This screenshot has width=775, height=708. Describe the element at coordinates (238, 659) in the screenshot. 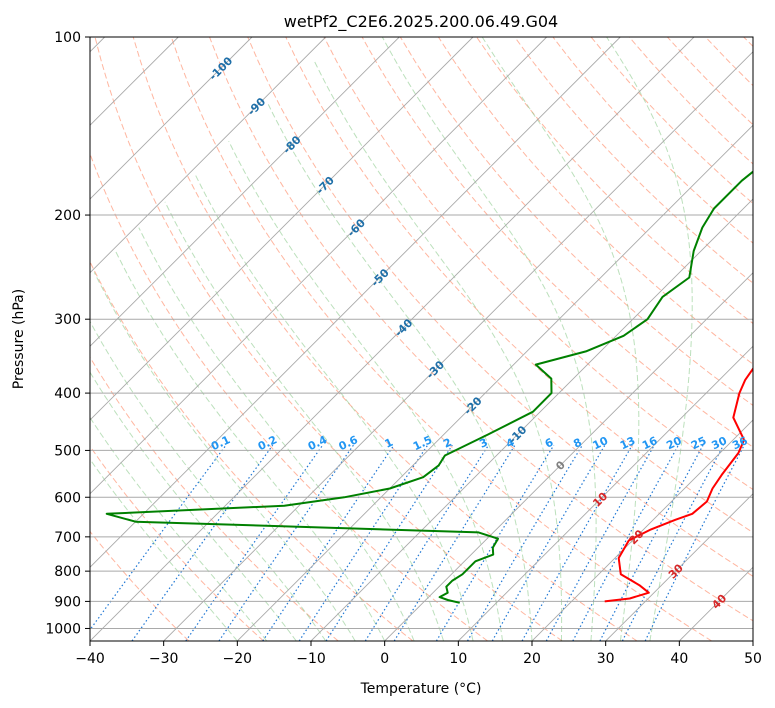

I see `x-tick-label: −20` at that location.